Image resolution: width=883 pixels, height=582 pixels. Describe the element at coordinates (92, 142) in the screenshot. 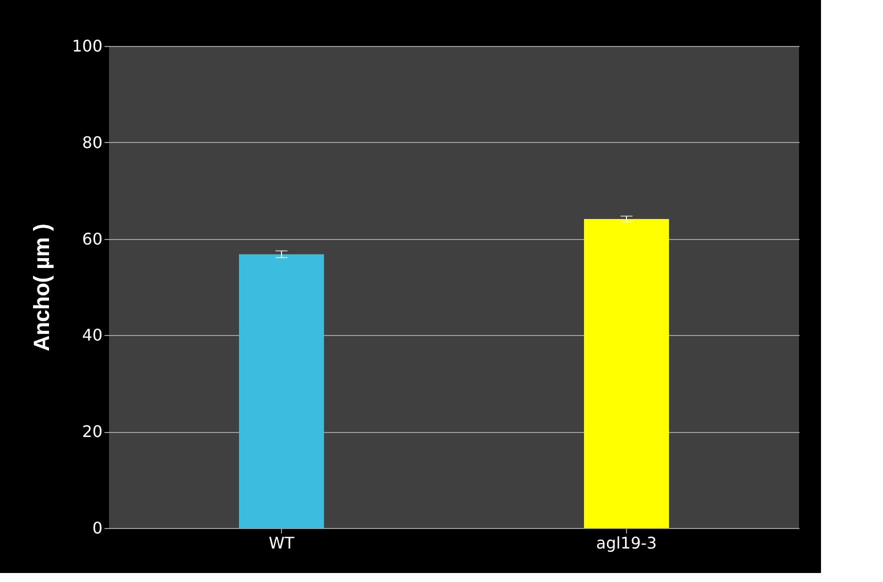

I see `y-tick-label: 80` at that location.